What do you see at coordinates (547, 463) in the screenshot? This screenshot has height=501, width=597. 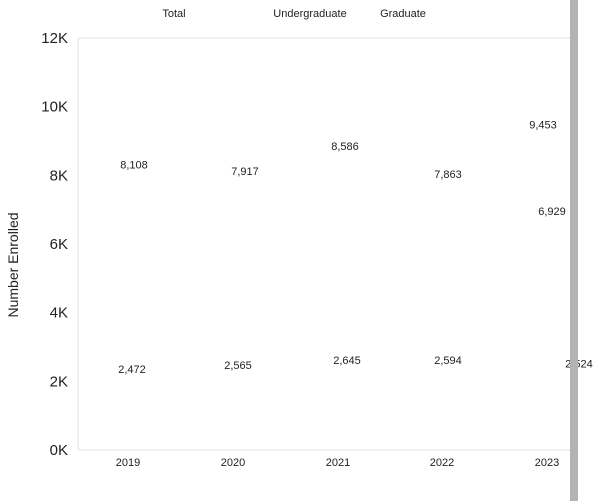 I see `x-tick-label: 2023` at bounding box center [547, 463].